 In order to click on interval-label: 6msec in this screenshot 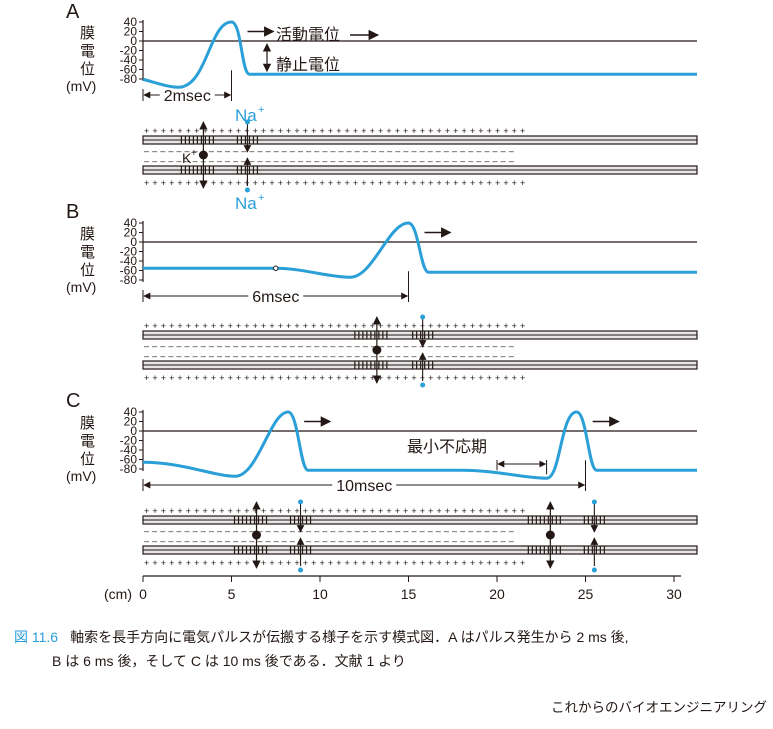, I will do `click(275, 297)`.